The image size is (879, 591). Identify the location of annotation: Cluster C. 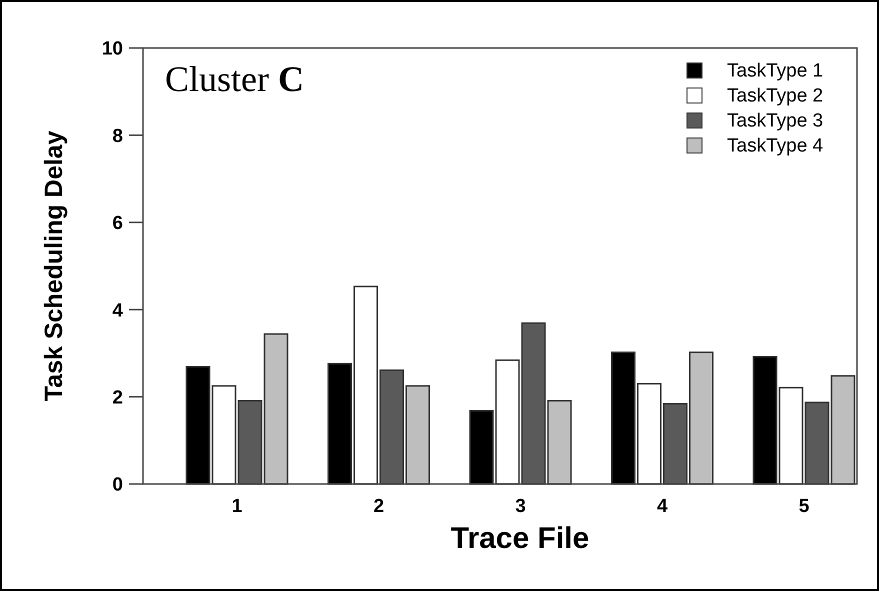
(234, 79).